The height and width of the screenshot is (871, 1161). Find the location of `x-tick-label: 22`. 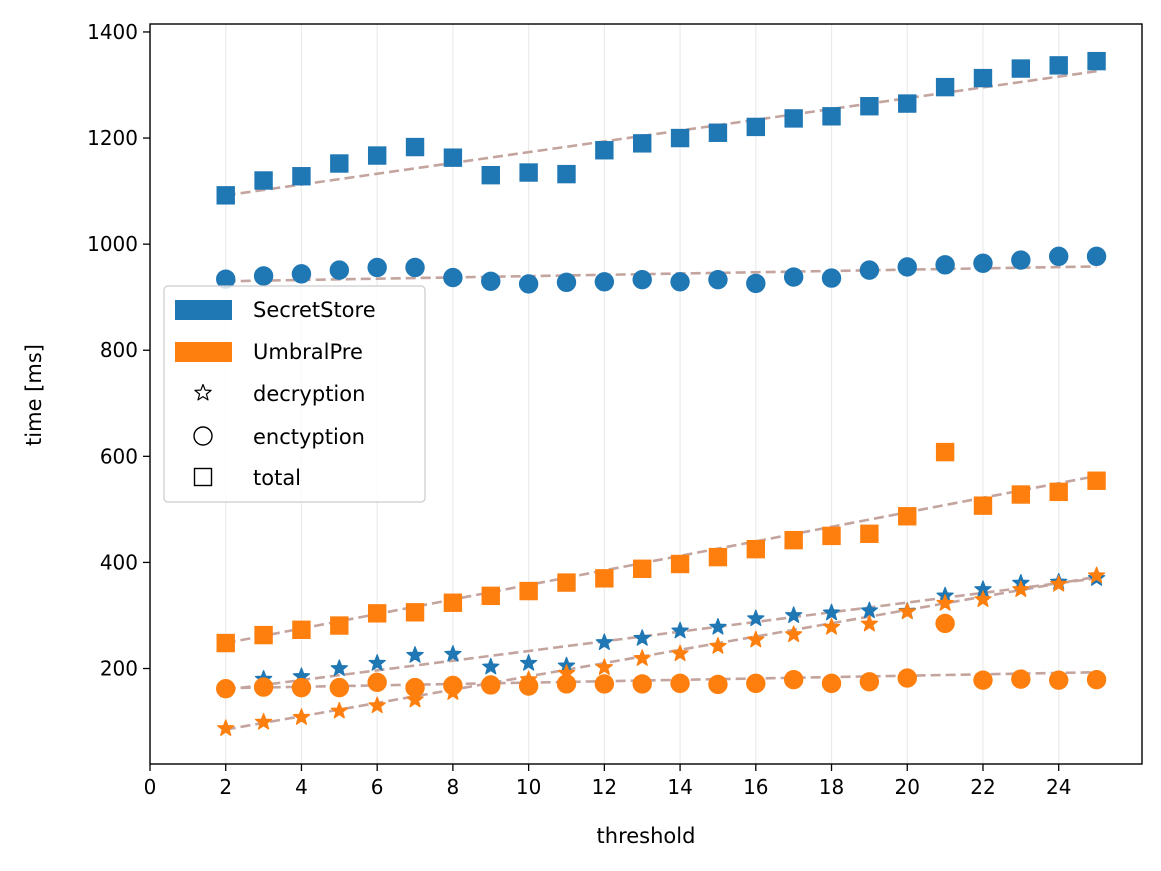

x-tick-label: 22 is located at coordinates (982, 787).